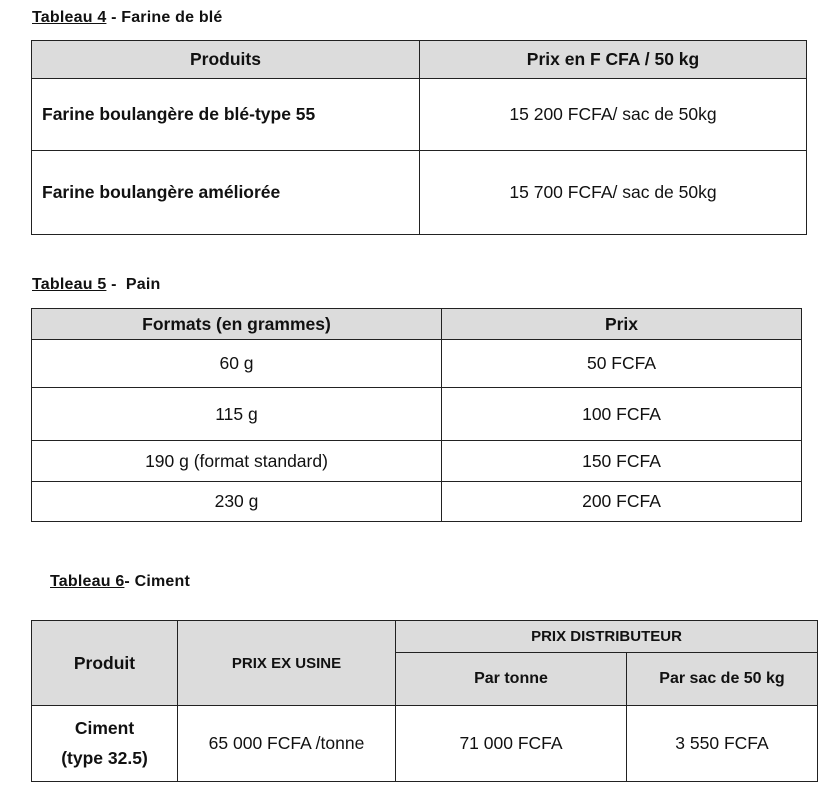 This screenshot has height=800, width=828. Describe the element at coordinates (621, 414) in the screenshot. I see `prix-cell: 100 FCFA` at that location.